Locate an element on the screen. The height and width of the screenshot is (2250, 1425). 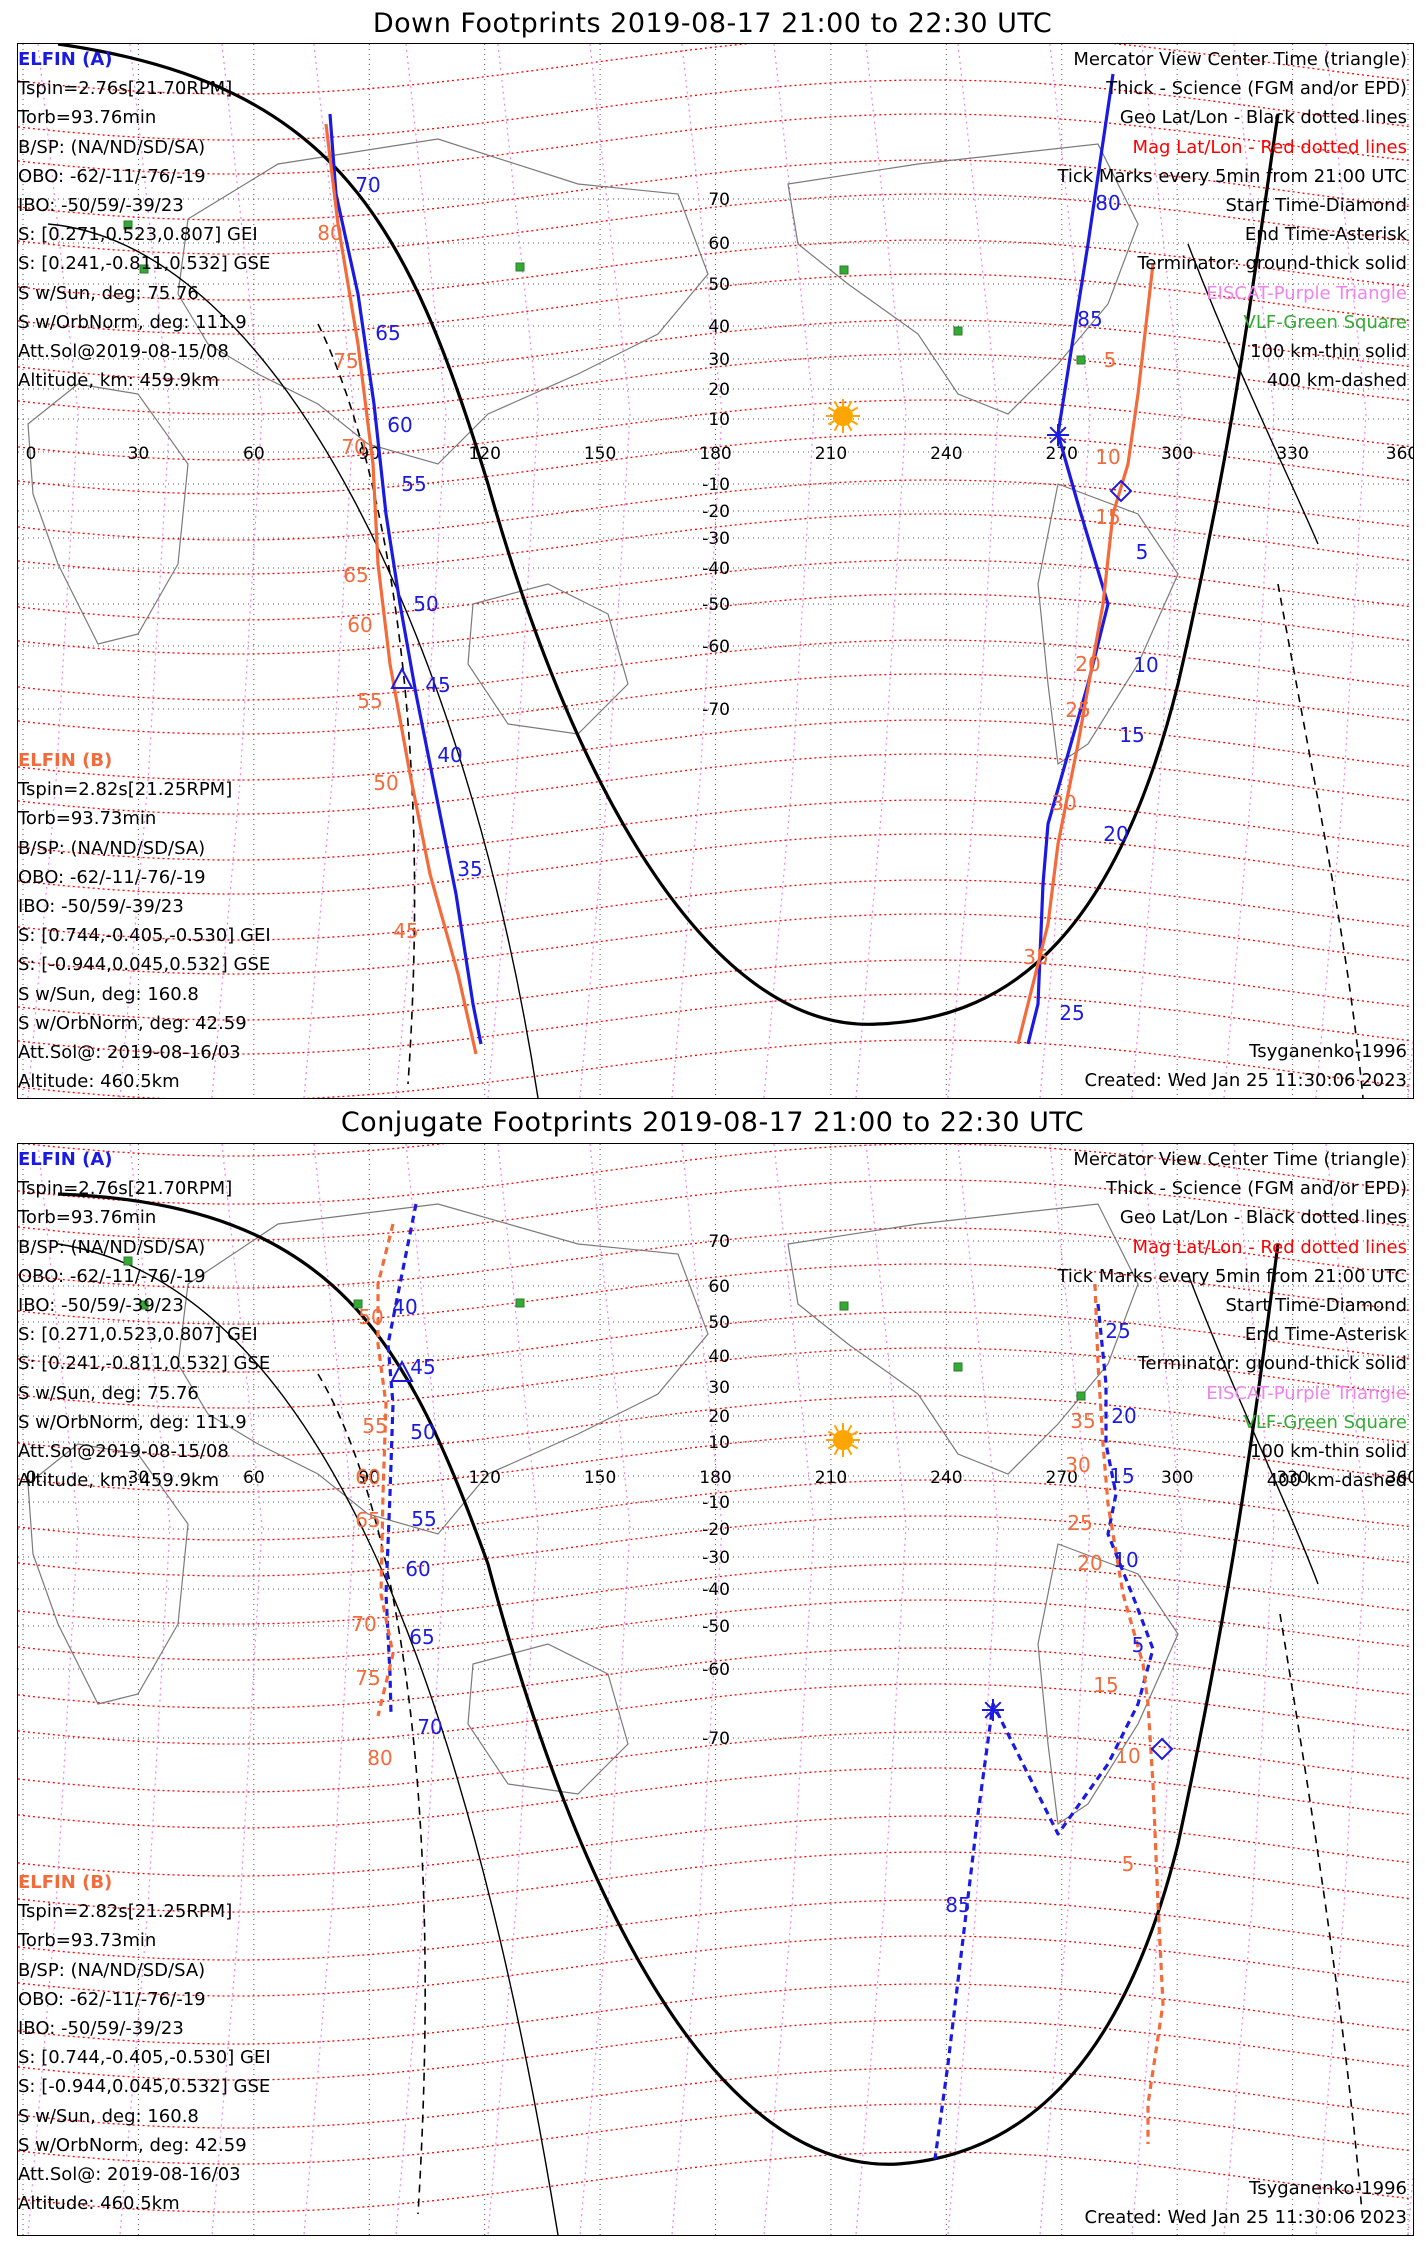
elfin-a-line: S w/OrbNorm, deg: 111.9 is located at coordinates (132, 1422).